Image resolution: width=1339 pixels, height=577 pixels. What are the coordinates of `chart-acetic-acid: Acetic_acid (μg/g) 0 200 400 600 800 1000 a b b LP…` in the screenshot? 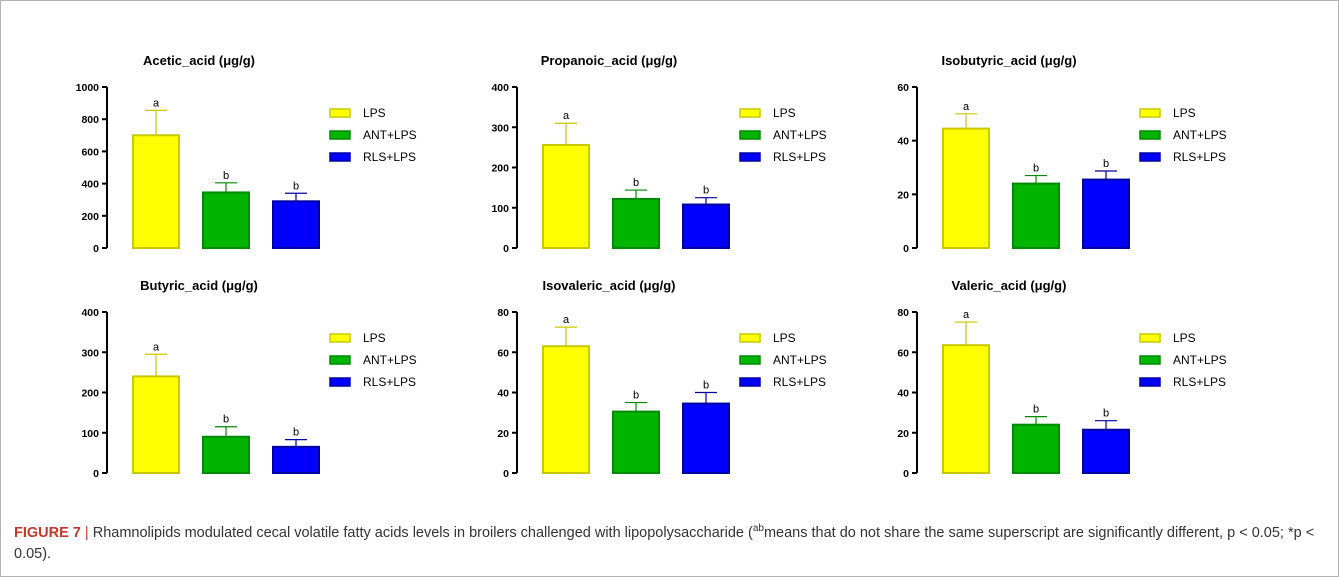 It's located at (265, 160).